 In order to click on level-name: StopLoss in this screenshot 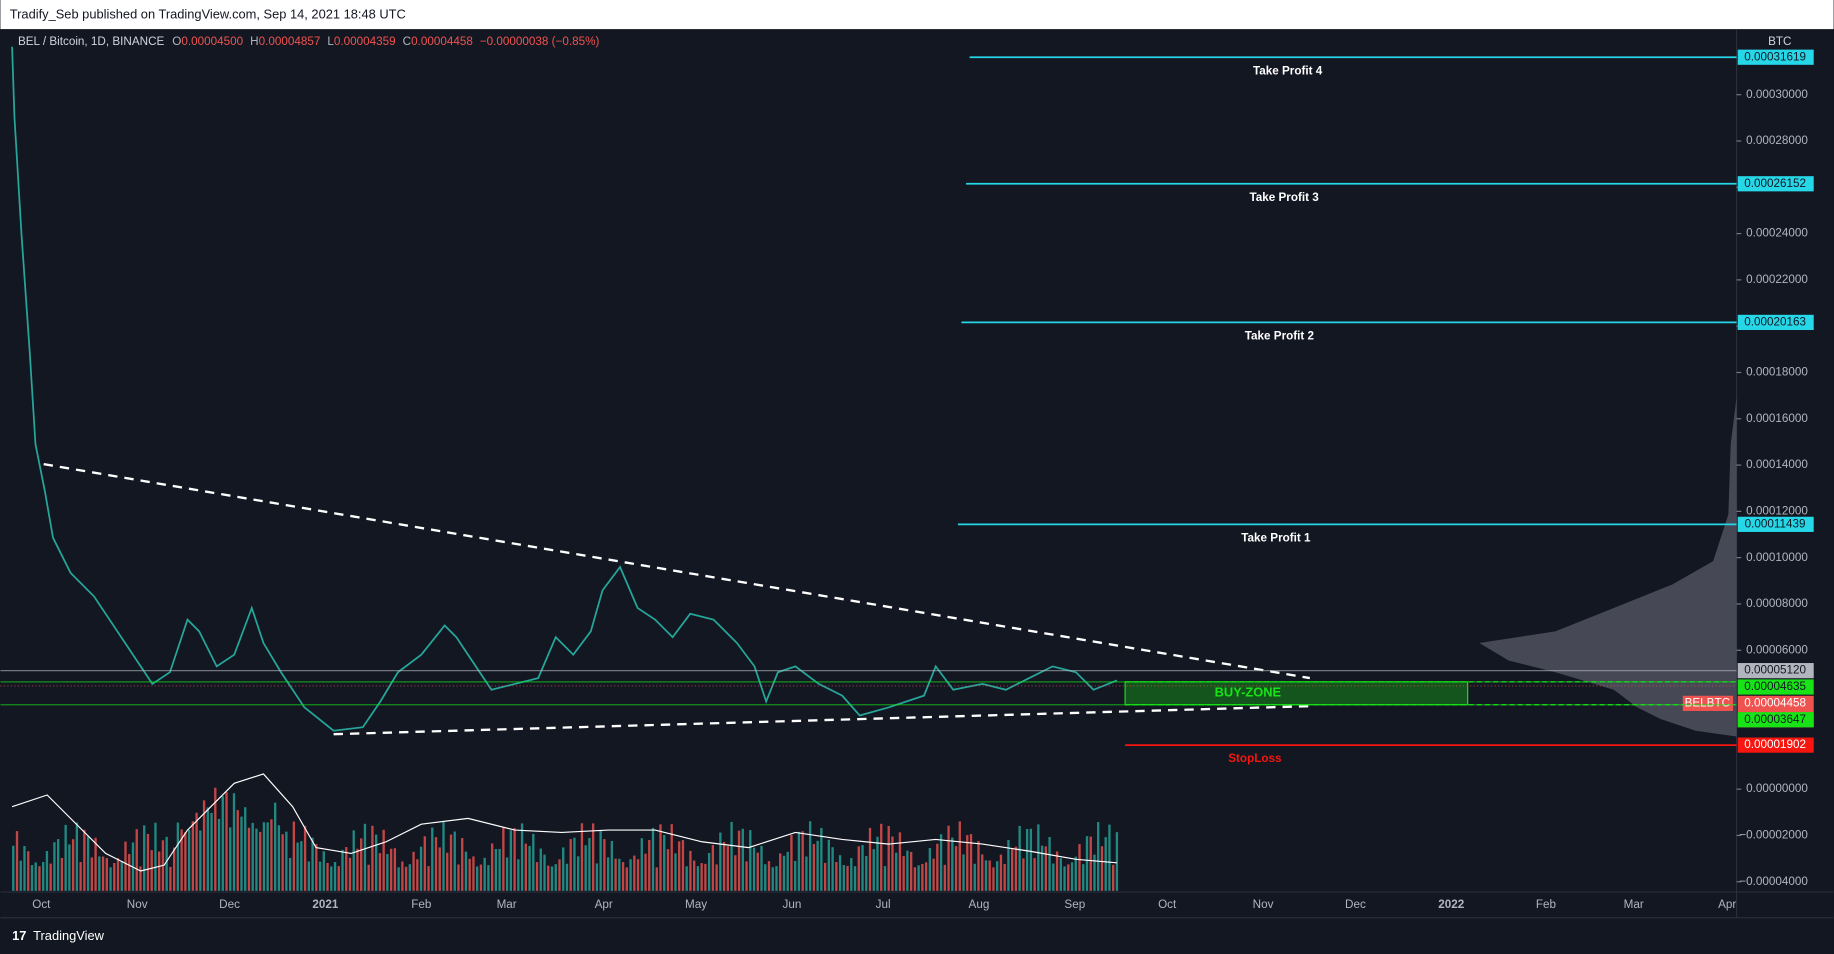, I will do `click(1255, 758)`.